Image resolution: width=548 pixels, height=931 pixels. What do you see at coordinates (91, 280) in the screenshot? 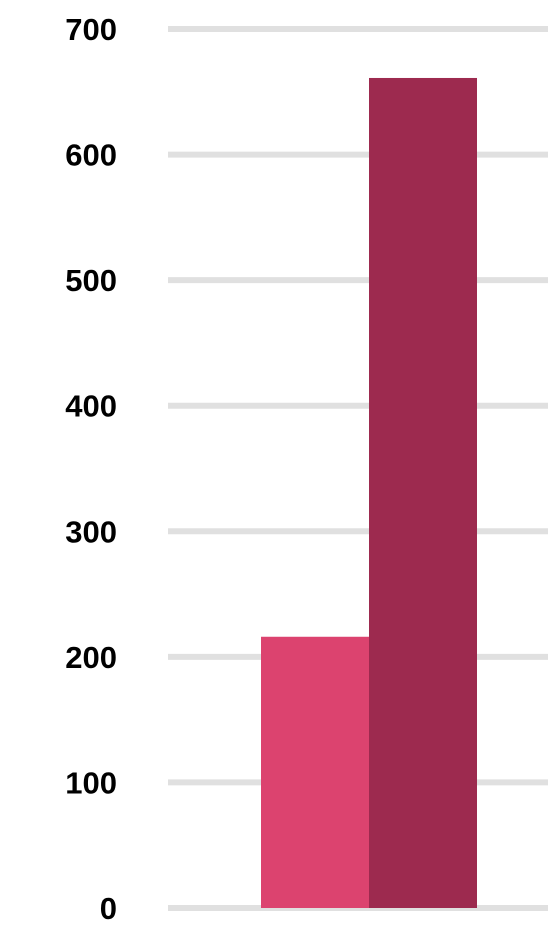
I see `y-tick-label: 500` at bounding box center [91, 280].